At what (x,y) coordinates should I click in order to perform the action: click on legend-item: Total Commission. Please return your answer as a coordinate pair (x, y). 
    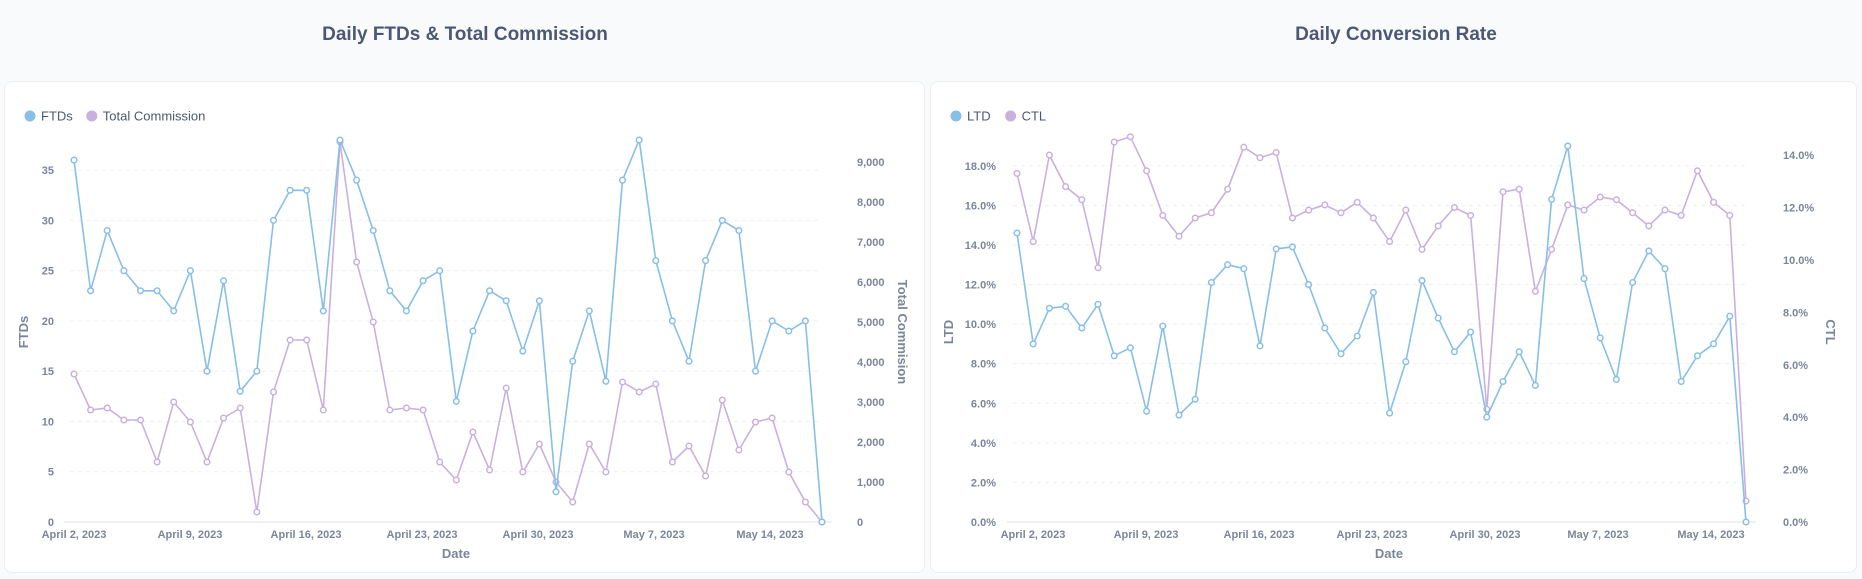
    Looking at the image, I should click on (145, 116).